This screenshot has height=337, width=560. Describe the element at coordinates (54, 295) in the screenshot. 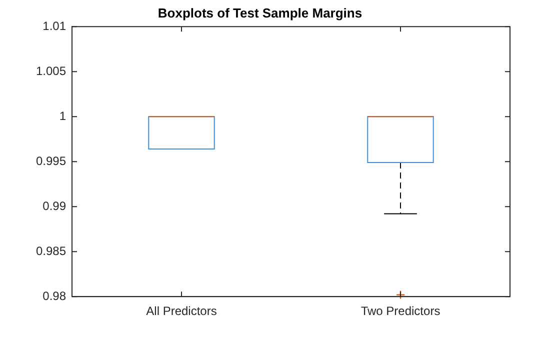

I see `y-tick-label: 0.98` at that location.